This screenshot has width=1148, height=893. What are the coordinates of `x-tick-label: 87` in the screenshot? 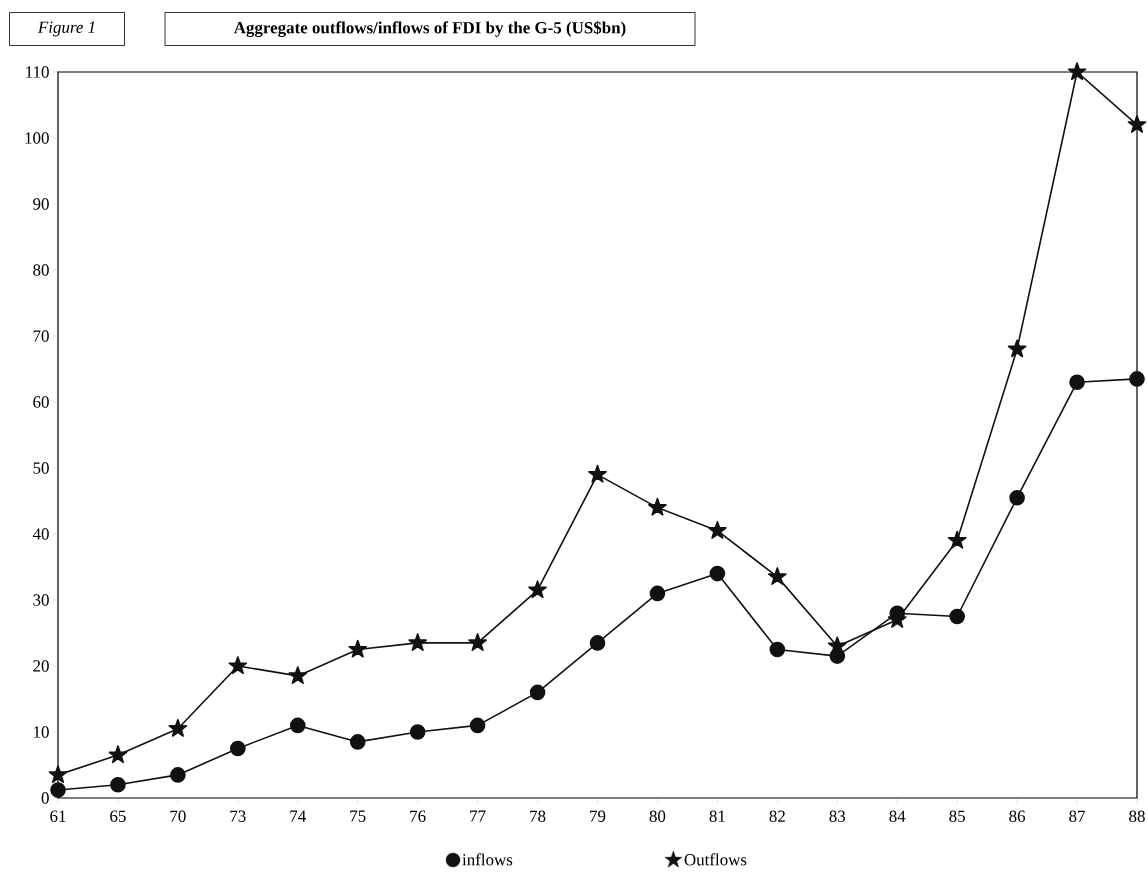 It's located at (1077, 816).